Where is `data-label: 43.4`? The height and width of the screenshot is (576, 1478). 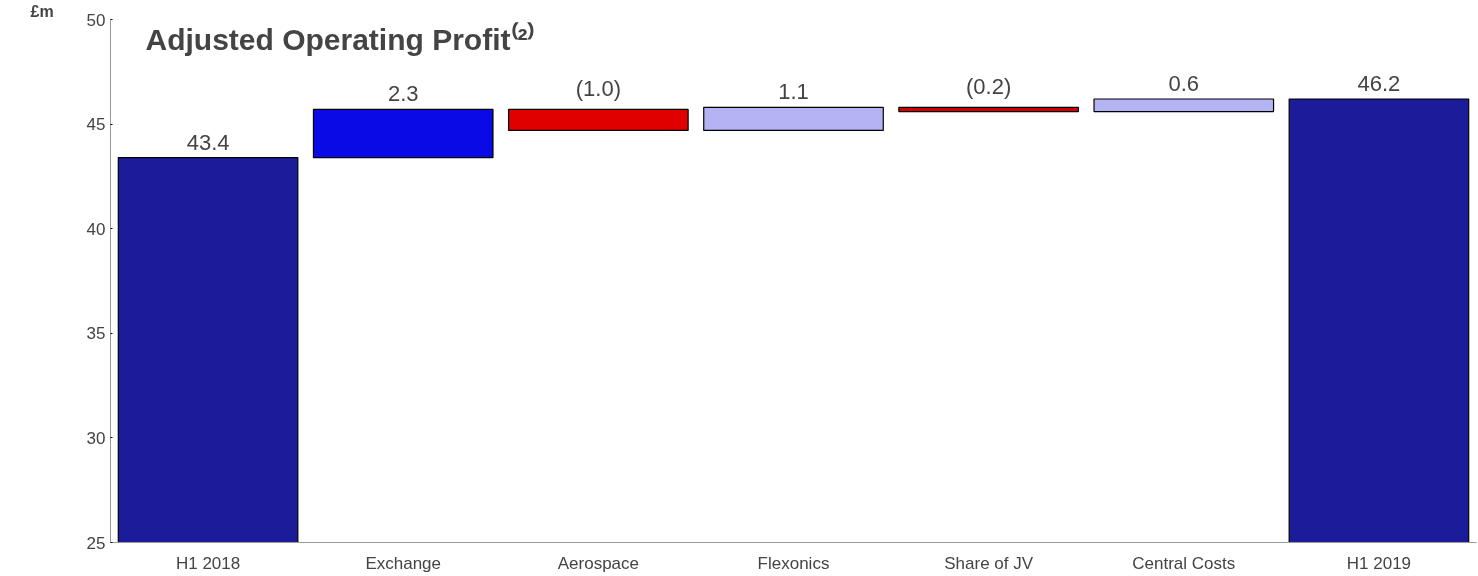 data-label: 43.4 is located at coordinates (208, 142).